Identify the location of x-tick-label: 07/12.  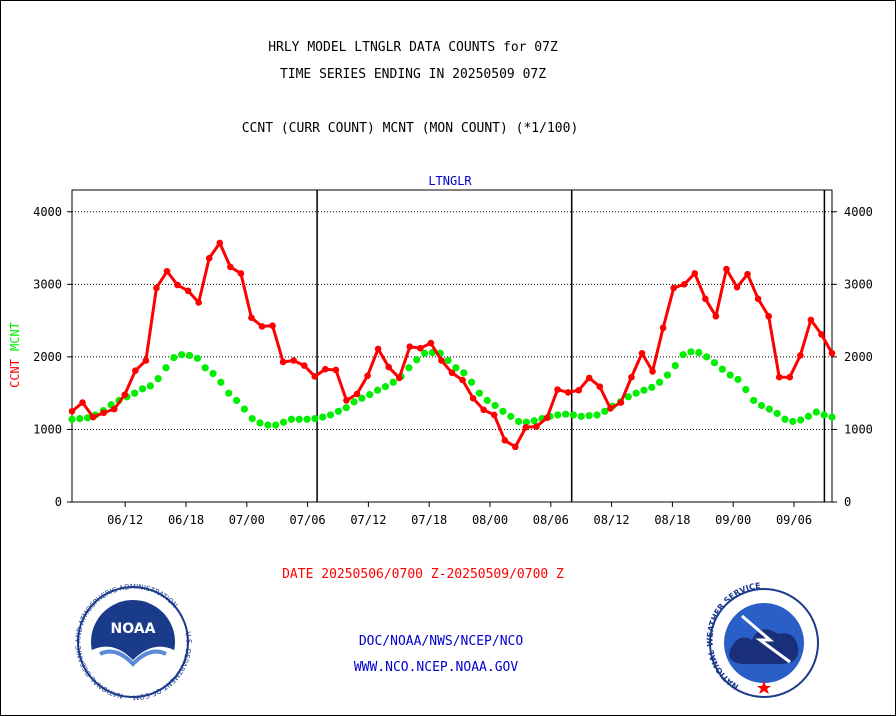
(368, 520).